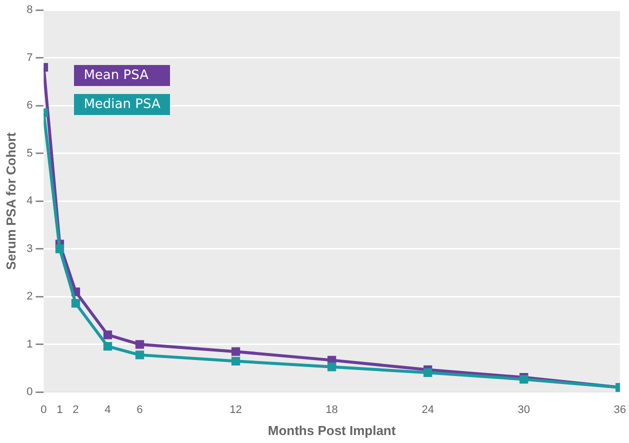  What do you see at coordinates (107, 410) in the screenshot?
I see `x-tick-label: 4` at bounding box center [107, 410].